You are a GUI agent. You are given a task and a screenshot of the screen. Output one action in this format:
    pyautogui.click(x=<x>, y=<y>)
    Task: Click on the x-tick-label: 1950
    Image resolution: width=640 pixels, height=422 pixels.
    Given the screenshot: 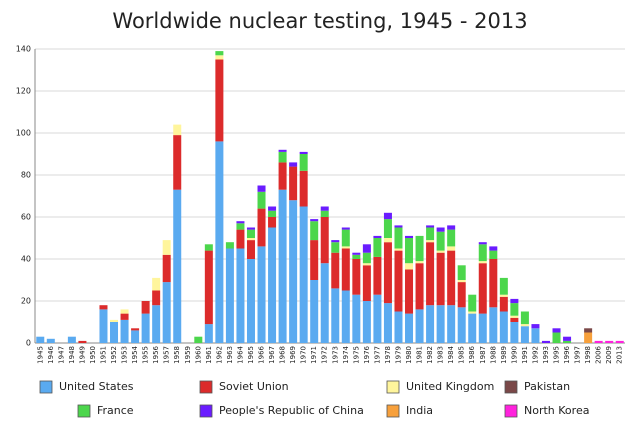 What is the action you would take?
    pyautogui.click(x=93, y=355)
    